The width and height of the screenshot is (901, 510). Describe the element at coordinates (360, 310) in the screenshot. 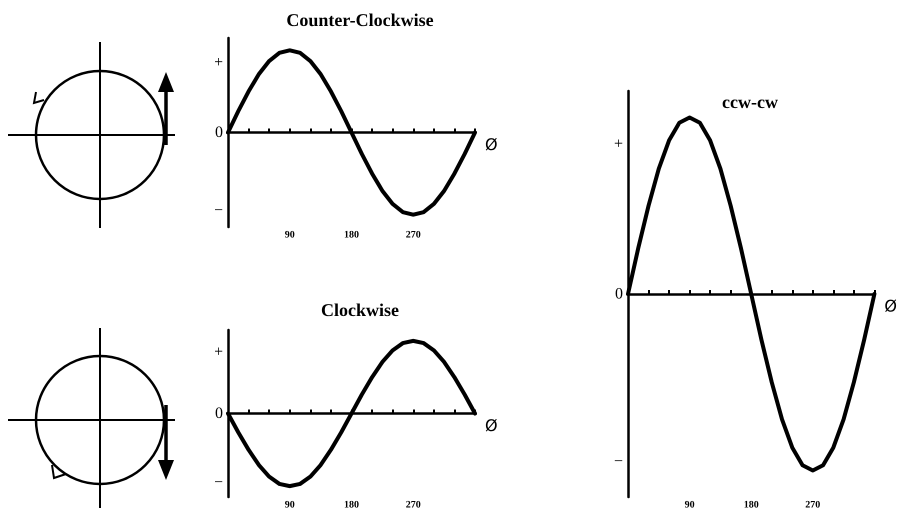

I see `chart-title: Clockwise` at that location.